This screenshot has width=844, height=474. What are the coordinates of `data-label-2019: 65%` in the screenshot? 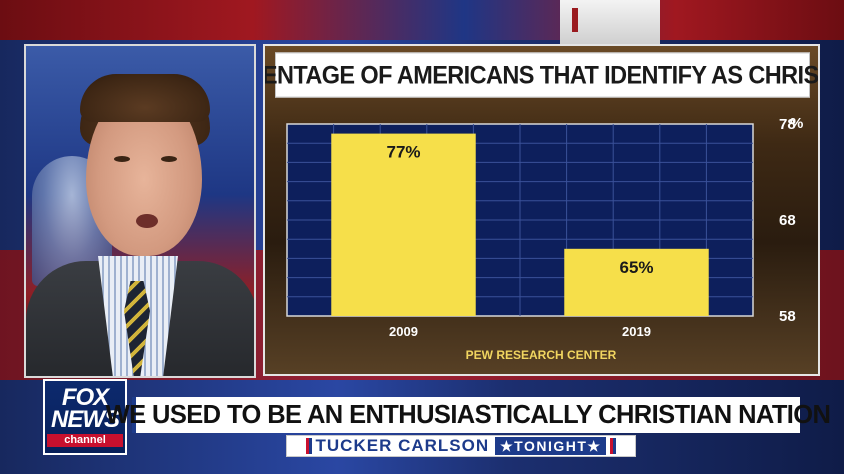 It's located at (636, 267).